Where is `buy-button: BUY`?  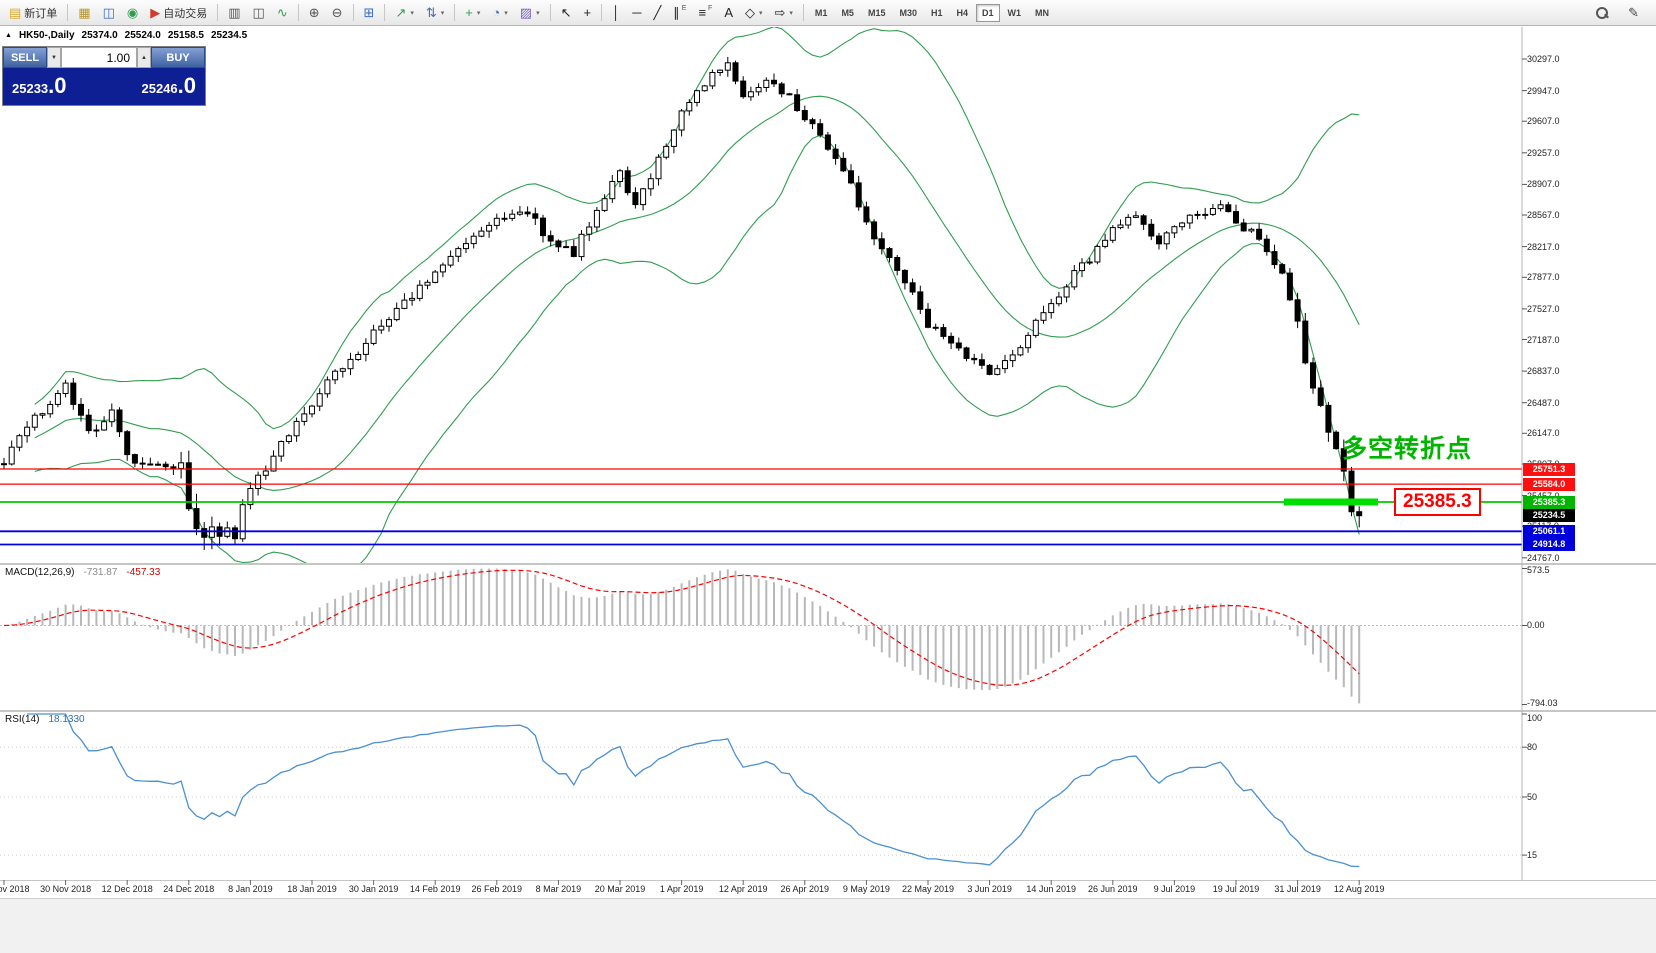 buy-button: BUY is located at coordinates (178, 57).